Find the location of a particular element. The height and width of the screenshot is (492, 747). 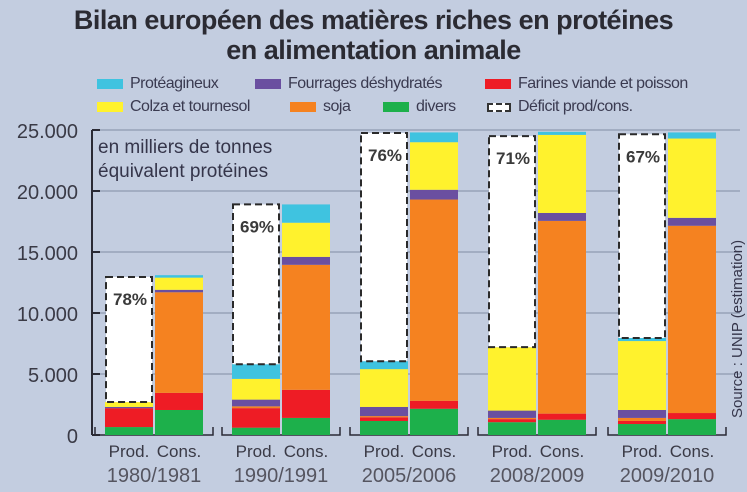

x-label-period: 2008/2009 is located at coordinates (537, 476).